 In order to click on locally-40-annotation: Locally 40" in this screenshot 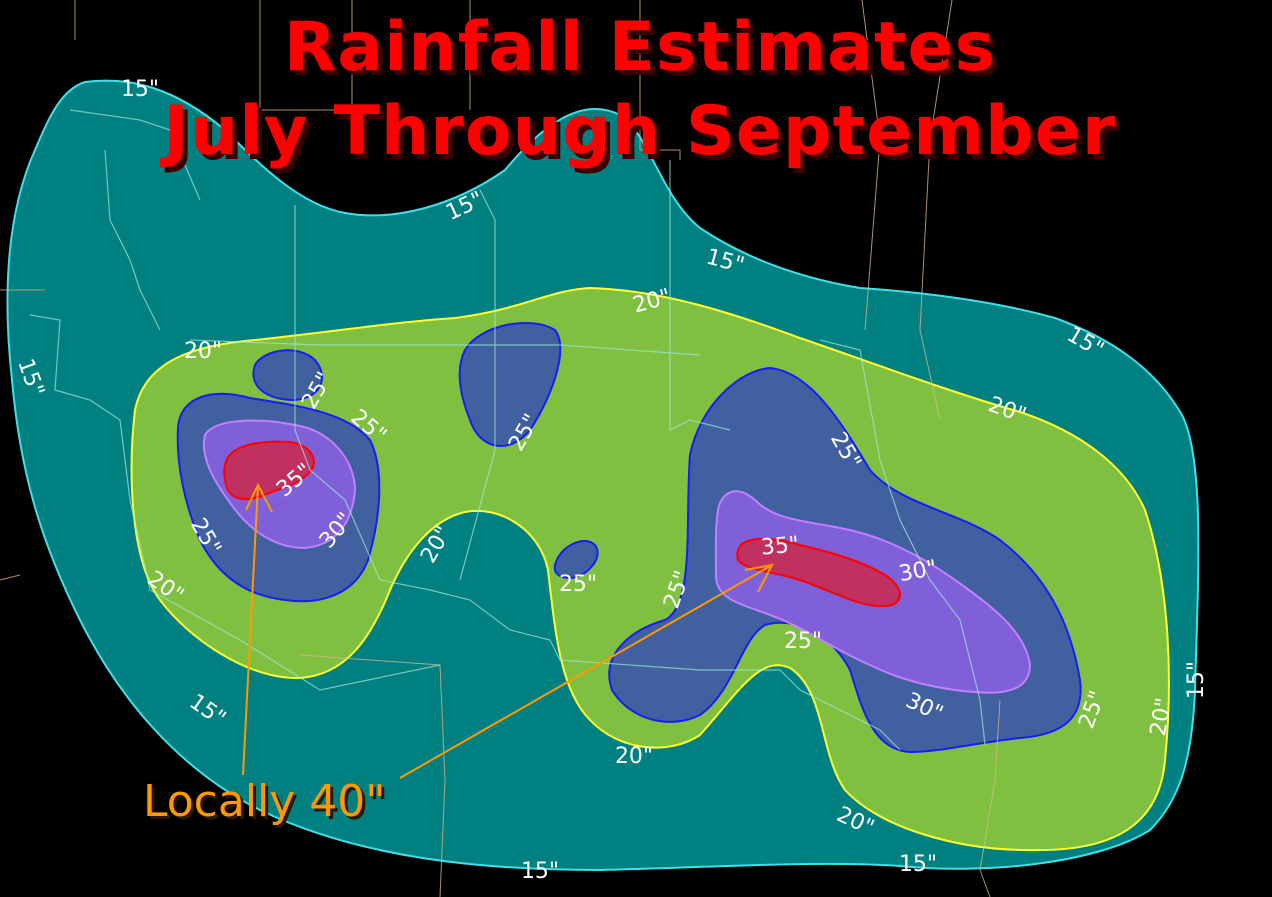, I will do `click(264, 801)`.